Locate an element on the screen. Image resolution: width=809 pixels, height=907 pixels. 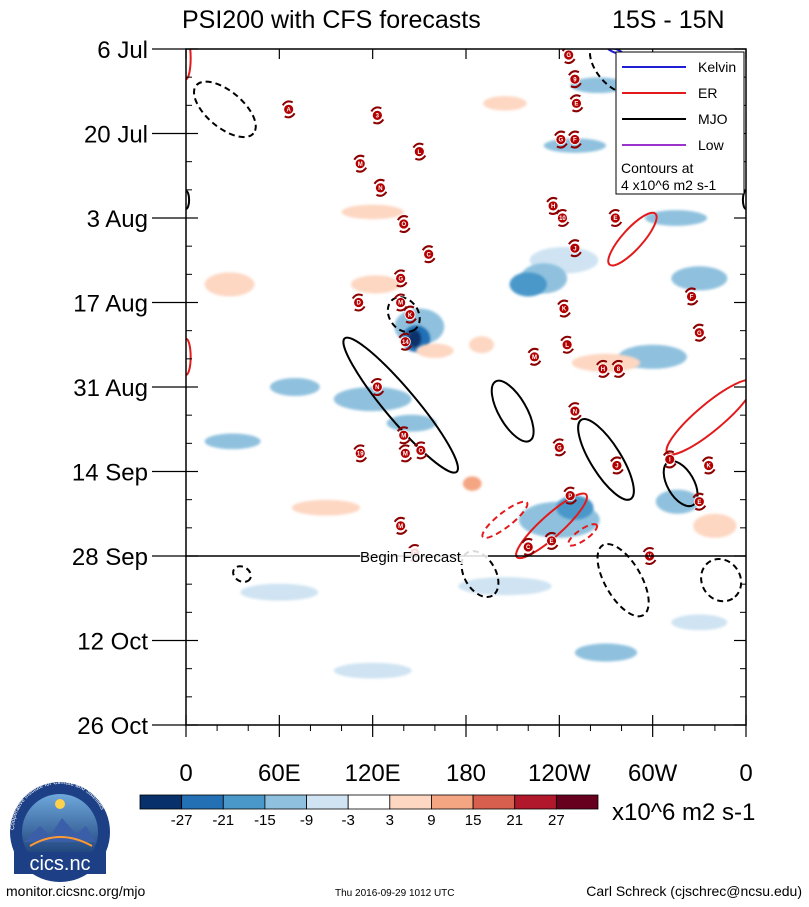
storm-marker-2: G is located at coordinates (568, 57).